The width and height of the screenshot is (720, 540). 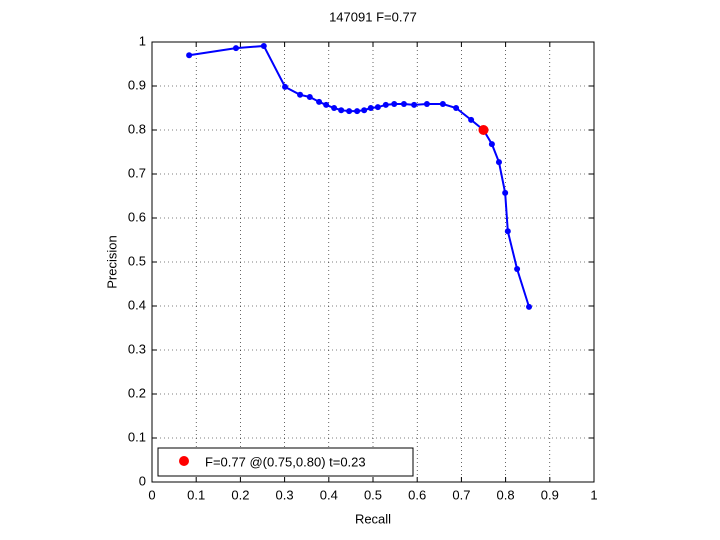 What do you see at coordinates (373, 16) in the screenshot?
I see `chart-title: 147091 F=0.77` at bounding box center [373, 16].